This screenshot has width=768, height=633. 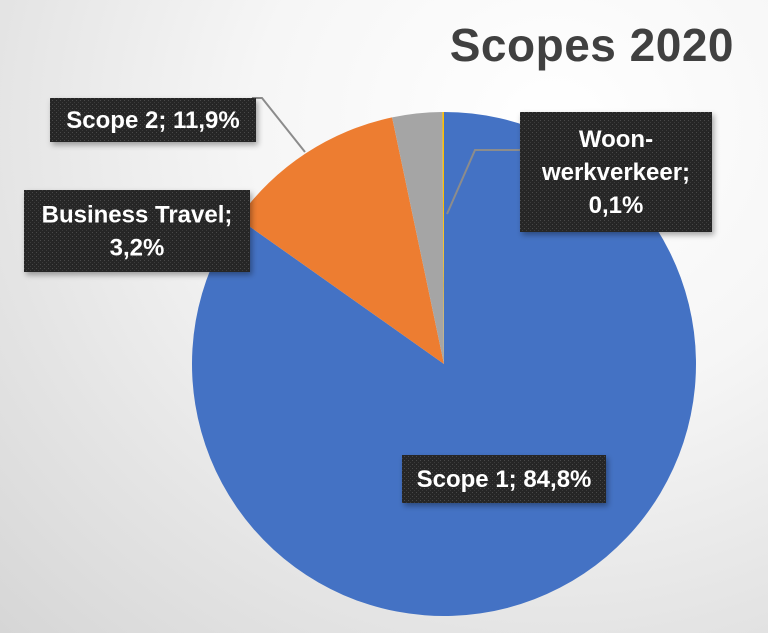 I want to click on data-label-scope-2: Scope 2; 11,9%, so click(x=152, y=120).